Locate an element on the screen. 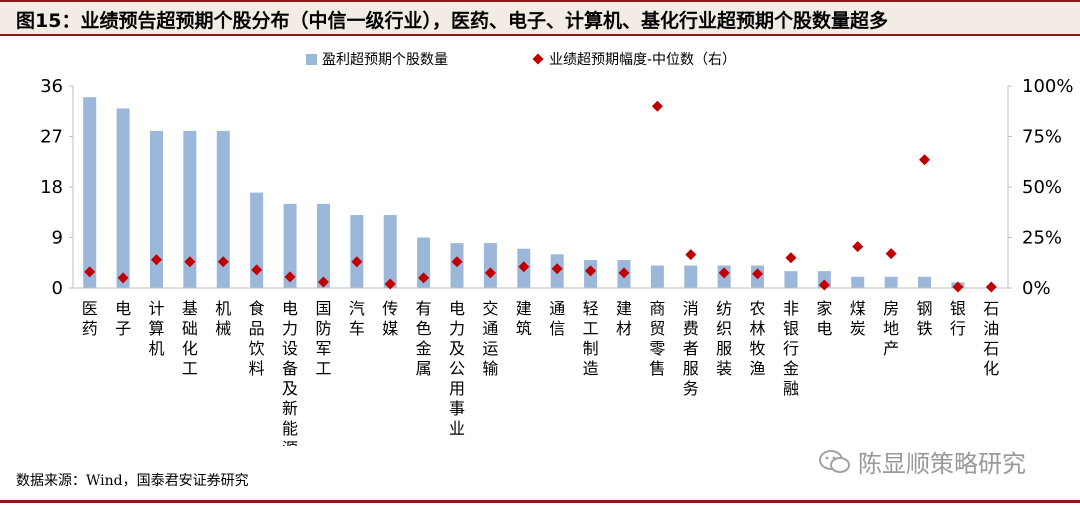 The width and height of the screenshot is (1080, 505). x-tick-label: 电力设备及新能源 is located at coordinates (290, 372).